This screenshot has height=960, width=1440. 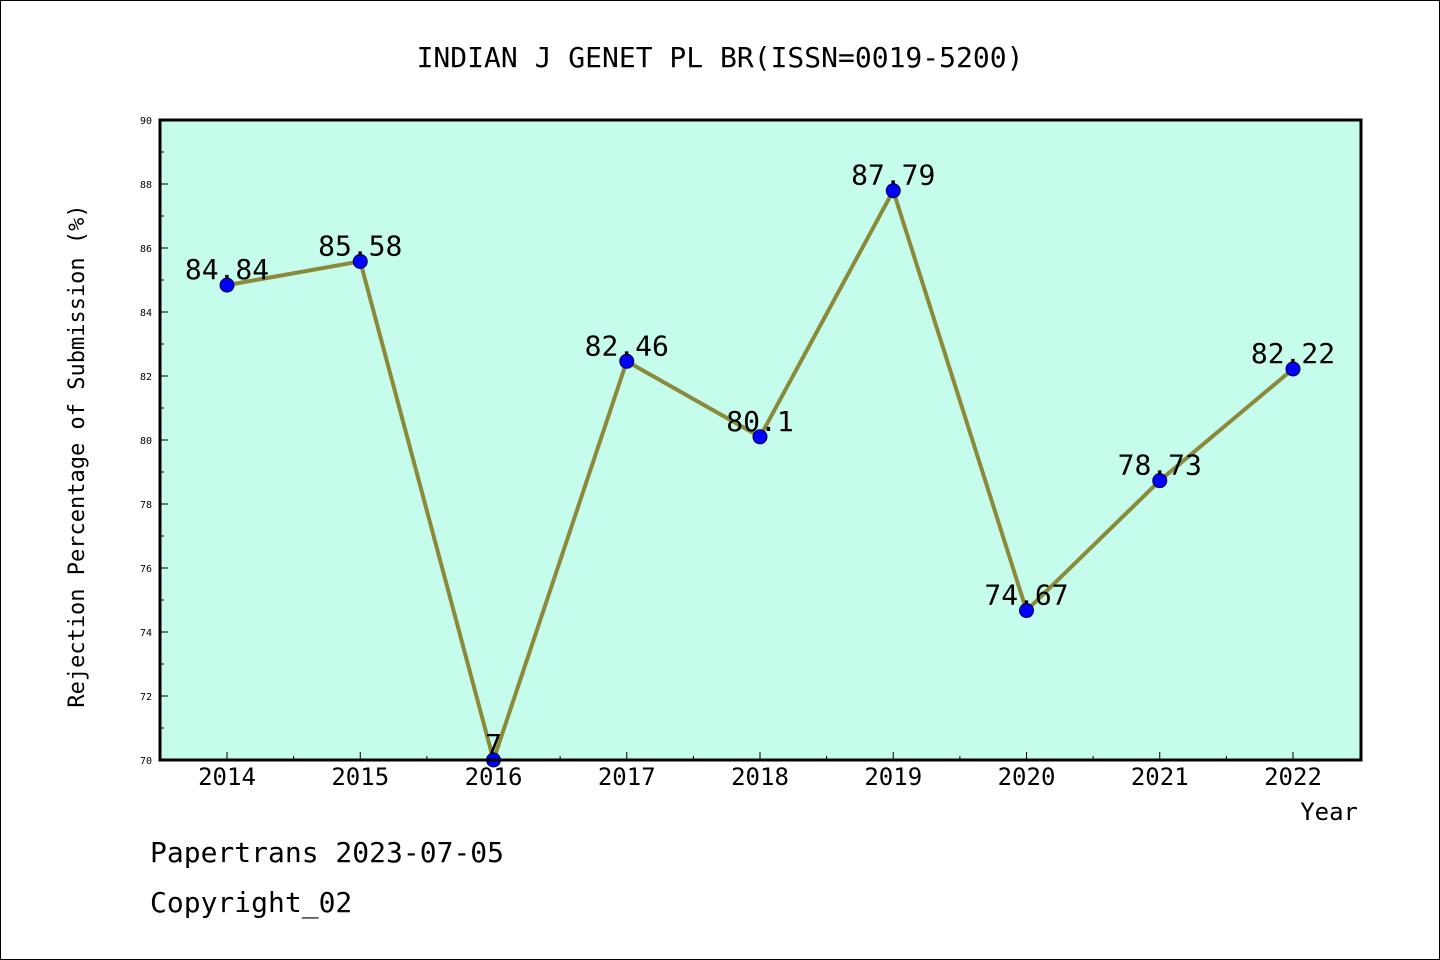 What do you see at coordinates (146, 249) in the screenshot?
I see `y-tick-label-86: 86` at bounding box center [146, 249].